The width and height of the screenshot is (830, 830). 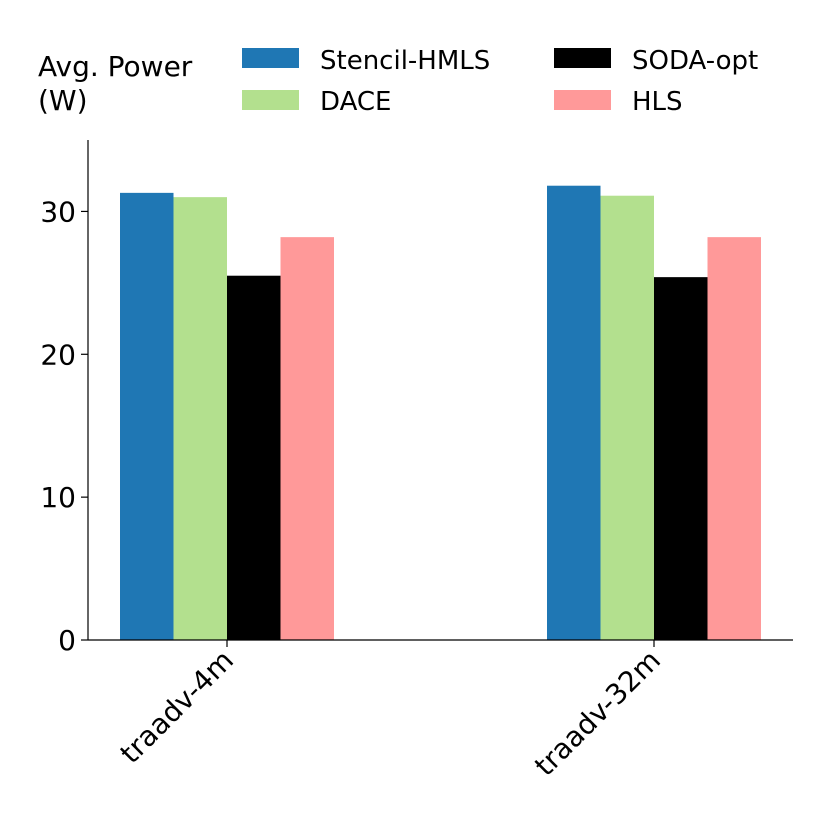 I want to click on bar-hls-traadv-4m, so click(x=307, y=438).